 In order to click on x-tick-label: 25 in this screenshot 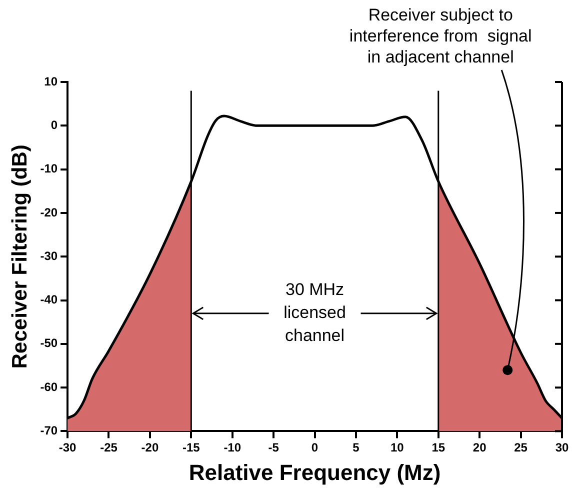, I will do `click(521, 447)`.